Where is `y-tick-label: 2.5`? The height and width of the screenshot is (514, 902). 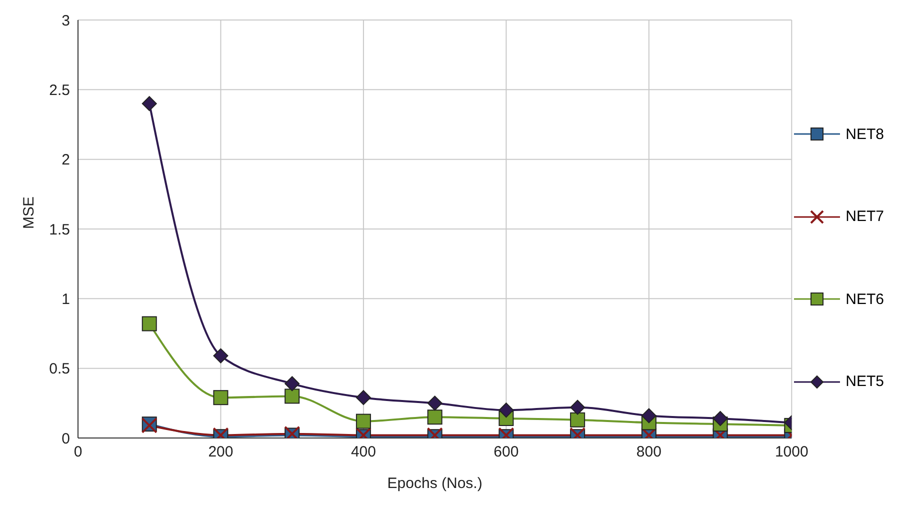
y-tick-label: 2.5 is located at coordinates (59, 90).